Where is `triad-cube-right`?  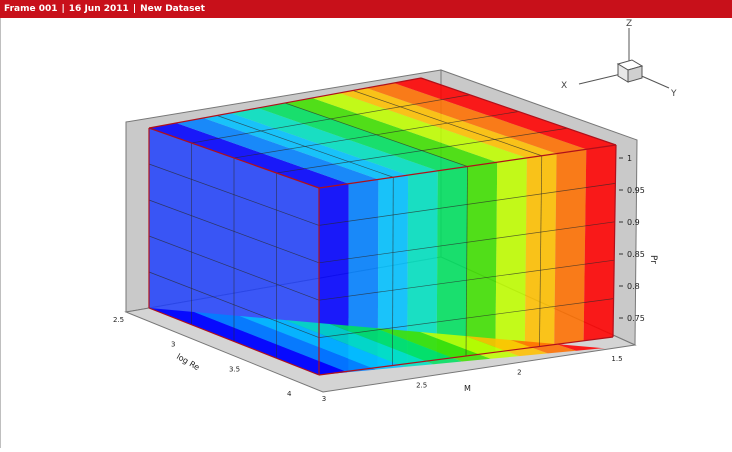 triad-cube-right is located at coordinates (635, 74).